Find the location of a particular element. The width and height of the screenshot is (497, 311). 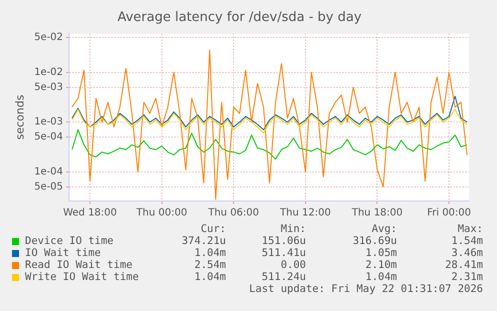

x-tick-label: Thu 06:00 is located at coordinates (233, 213).